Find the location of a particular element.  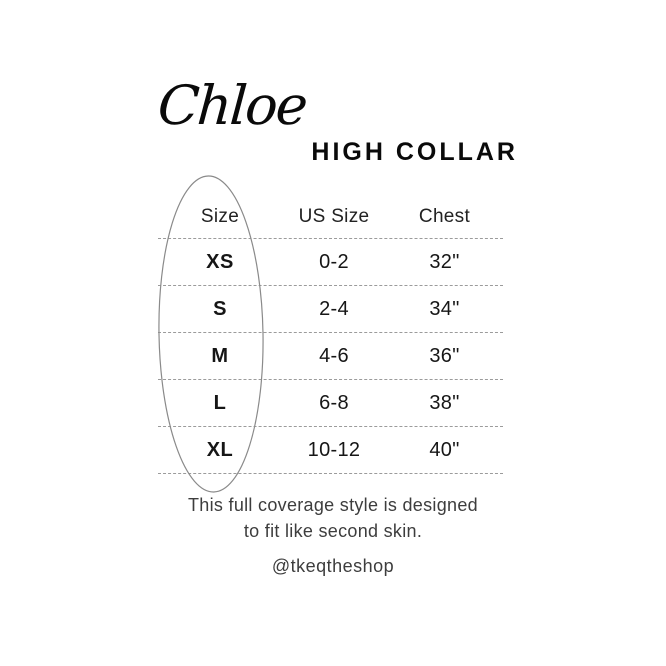

us-size-value: 6-8 is located at coordinates (334, 402).